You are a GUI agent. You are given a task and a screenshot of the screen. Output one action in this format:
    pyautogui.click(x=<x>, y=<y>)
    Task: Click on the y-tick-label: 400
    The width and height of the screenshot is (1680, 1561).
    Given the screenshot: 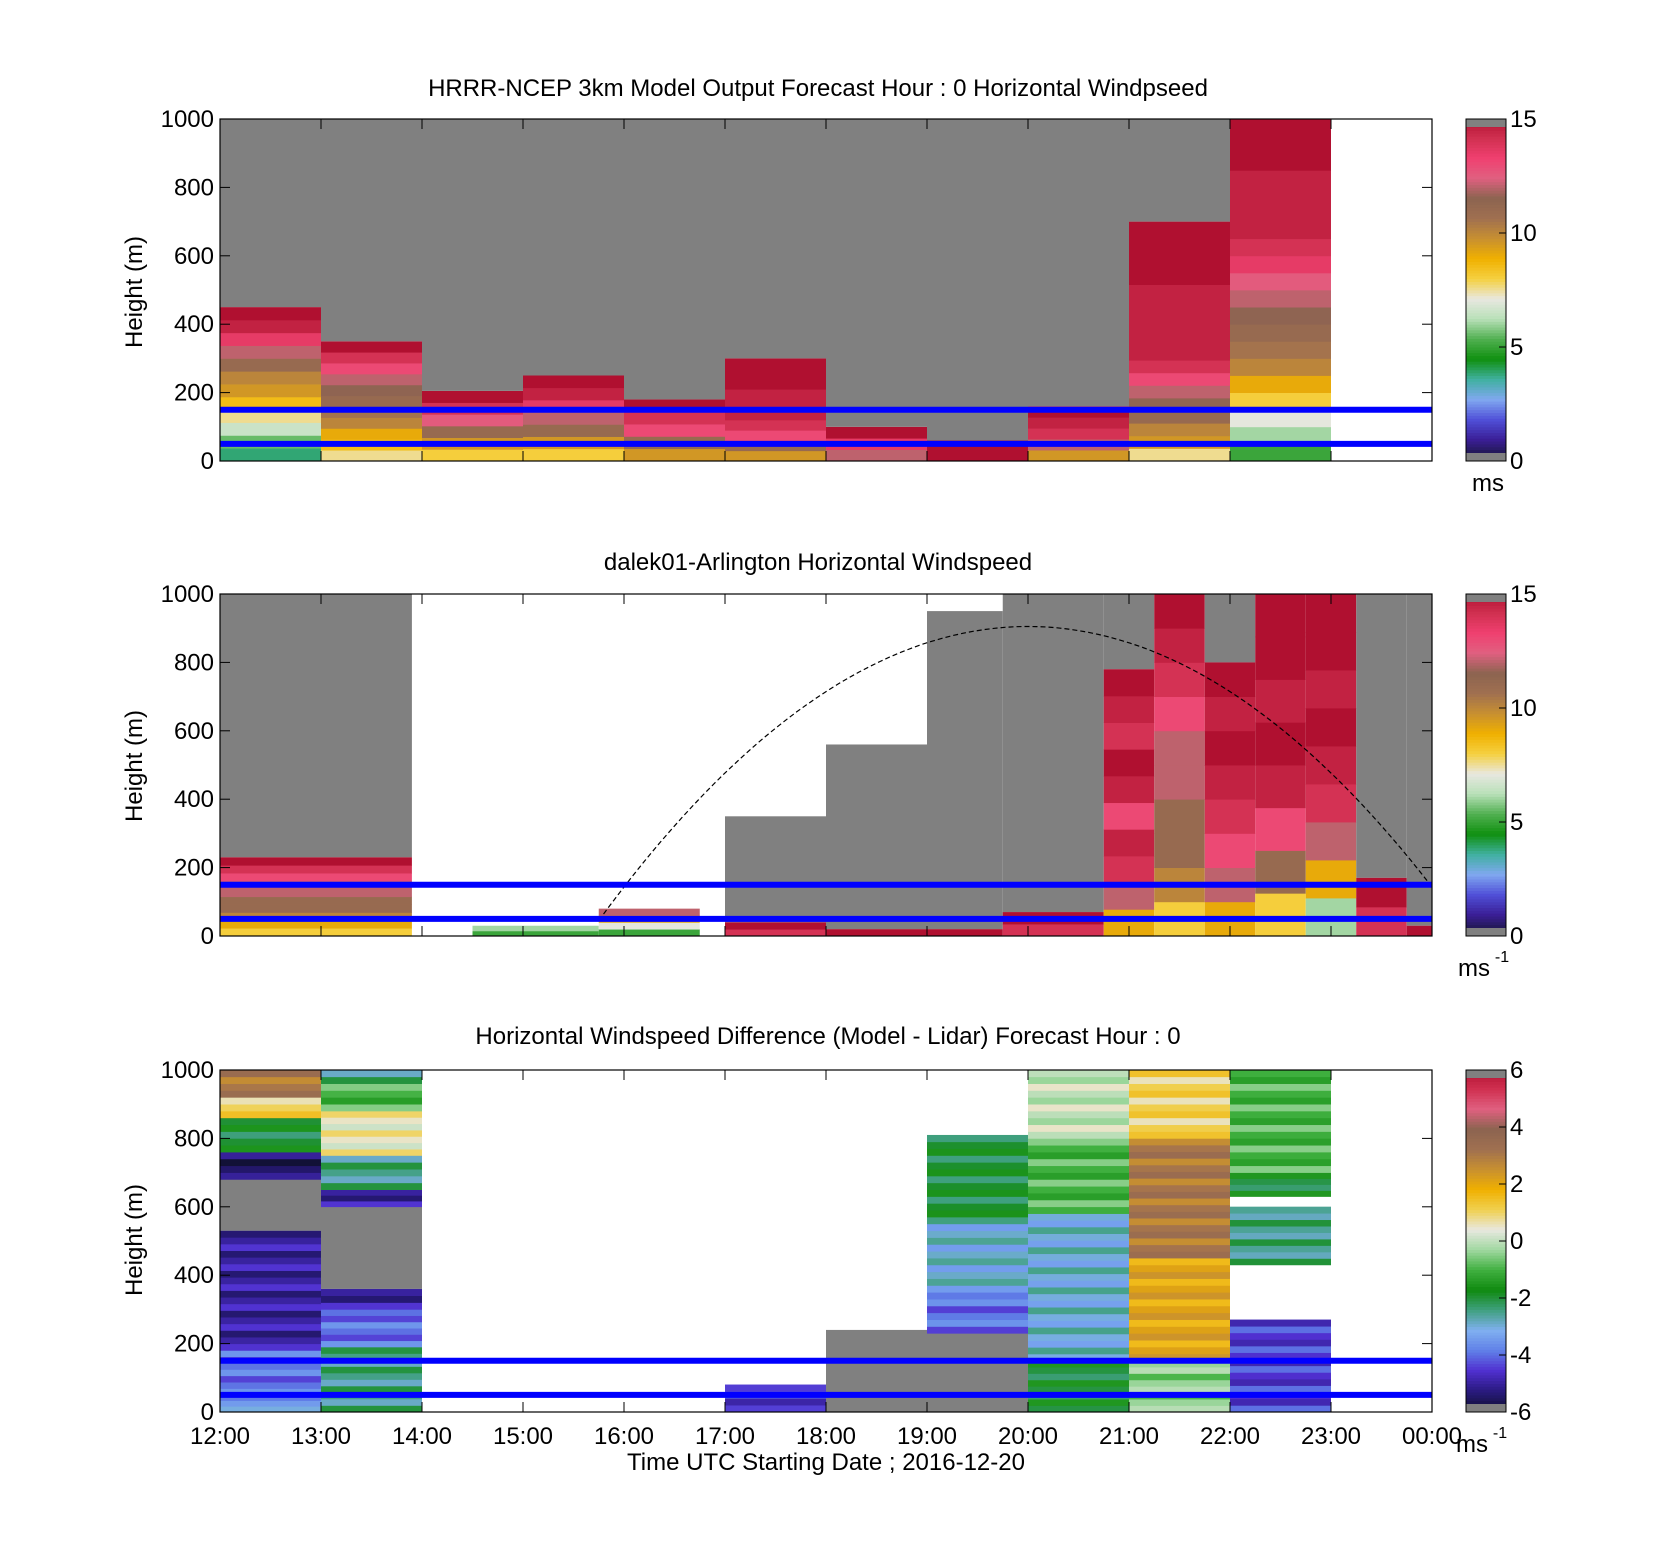 What is the action you would take?
    pyautogui.click(x=194, y=1275)
    